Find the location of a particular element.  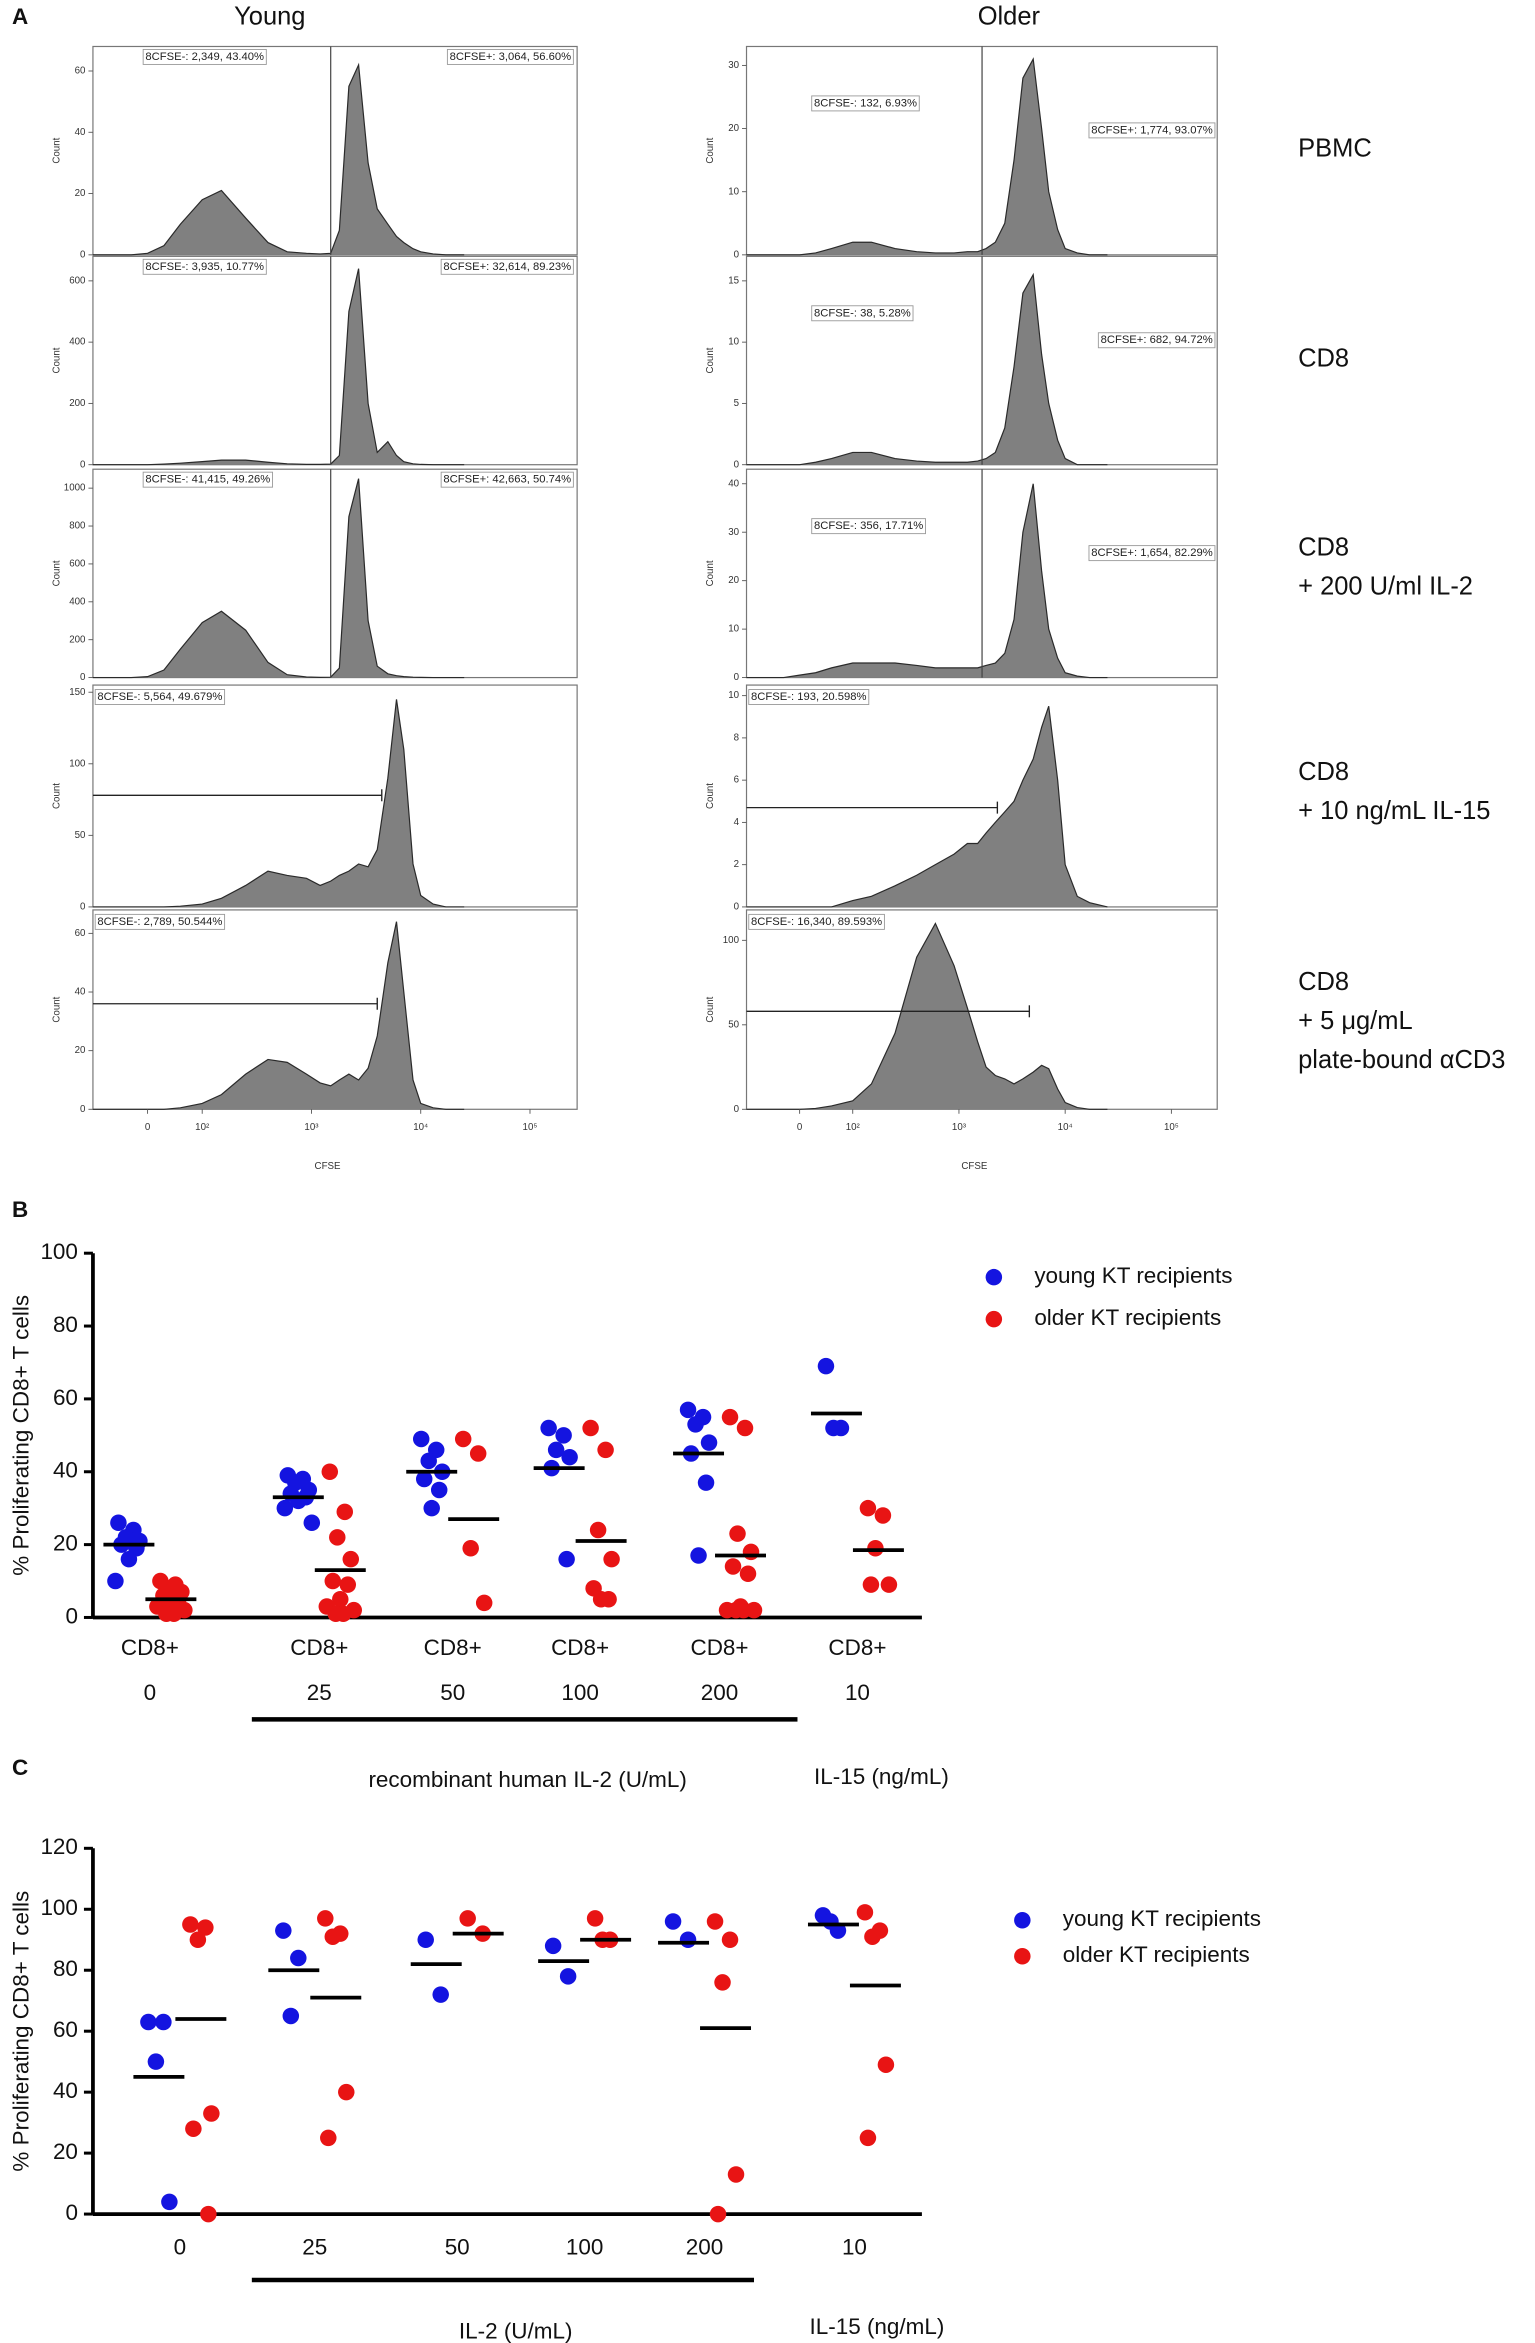

gate-annotation: 8CFSE-: 356, 17.71% is located at coordinates (868, 526).